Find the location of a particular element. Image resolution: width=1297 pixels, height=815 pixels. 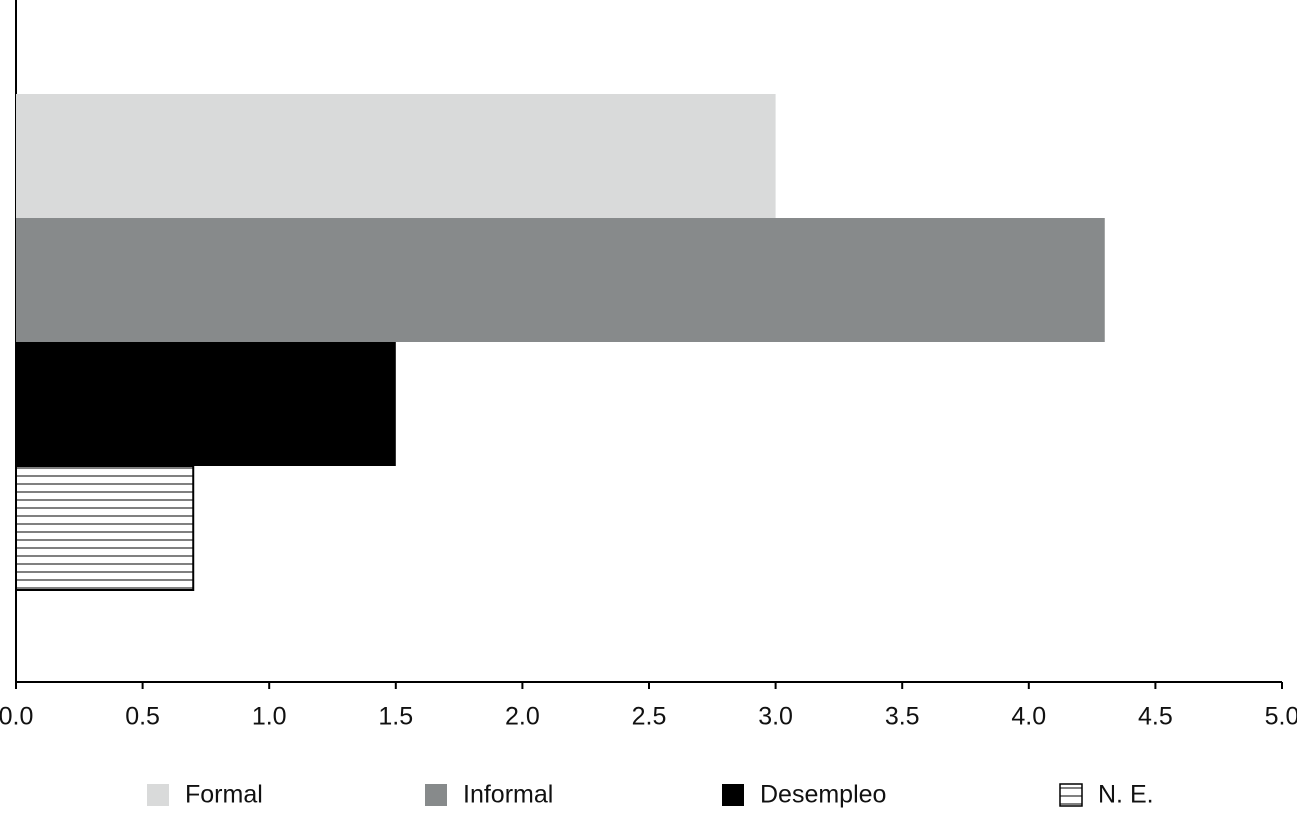

legend-label: N. E. is located at coordinates (1126, 795).